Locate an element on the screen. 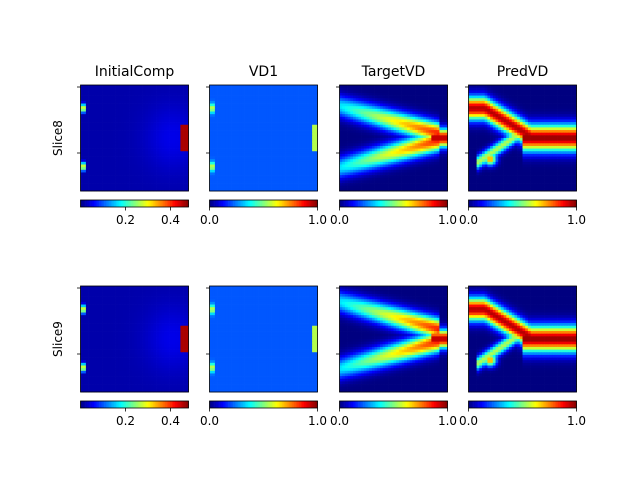 The image size is (640, 480). heatmap-cells is located at coordinates (134, 138).